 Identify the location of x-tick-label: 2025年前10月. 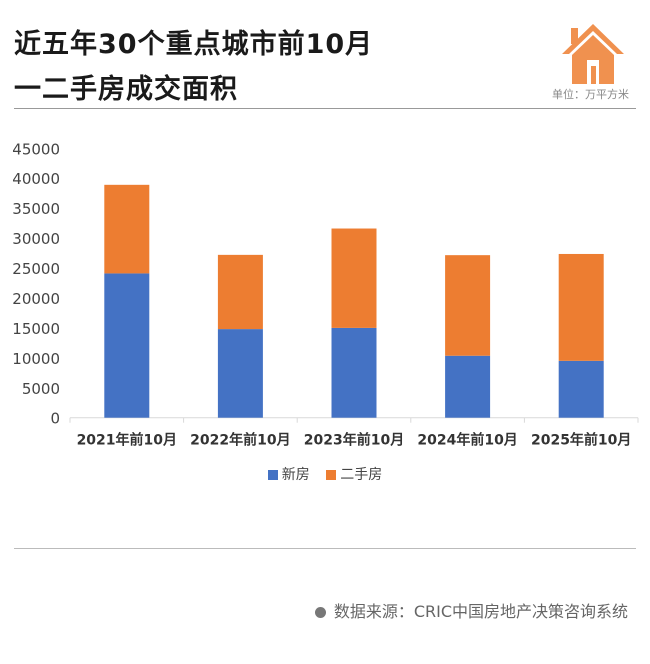
(581, 440).